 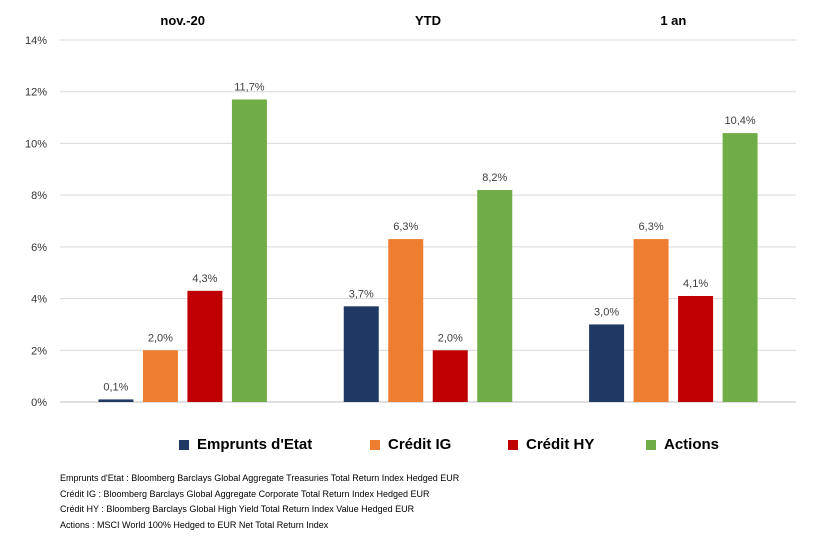 I want to click on legend-swatch-credit-ig, so click(x=375, y=444).